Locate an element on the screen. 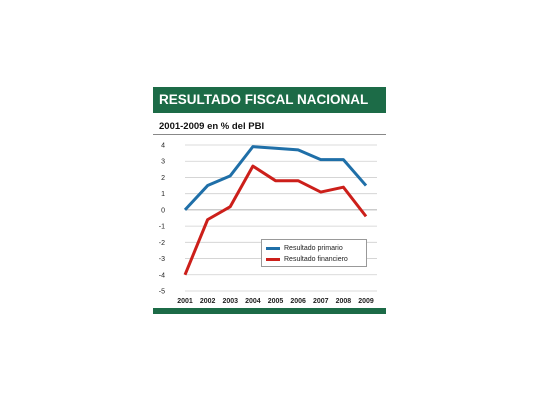  y-tick-label: -4 is located at coordinates (162, 275).